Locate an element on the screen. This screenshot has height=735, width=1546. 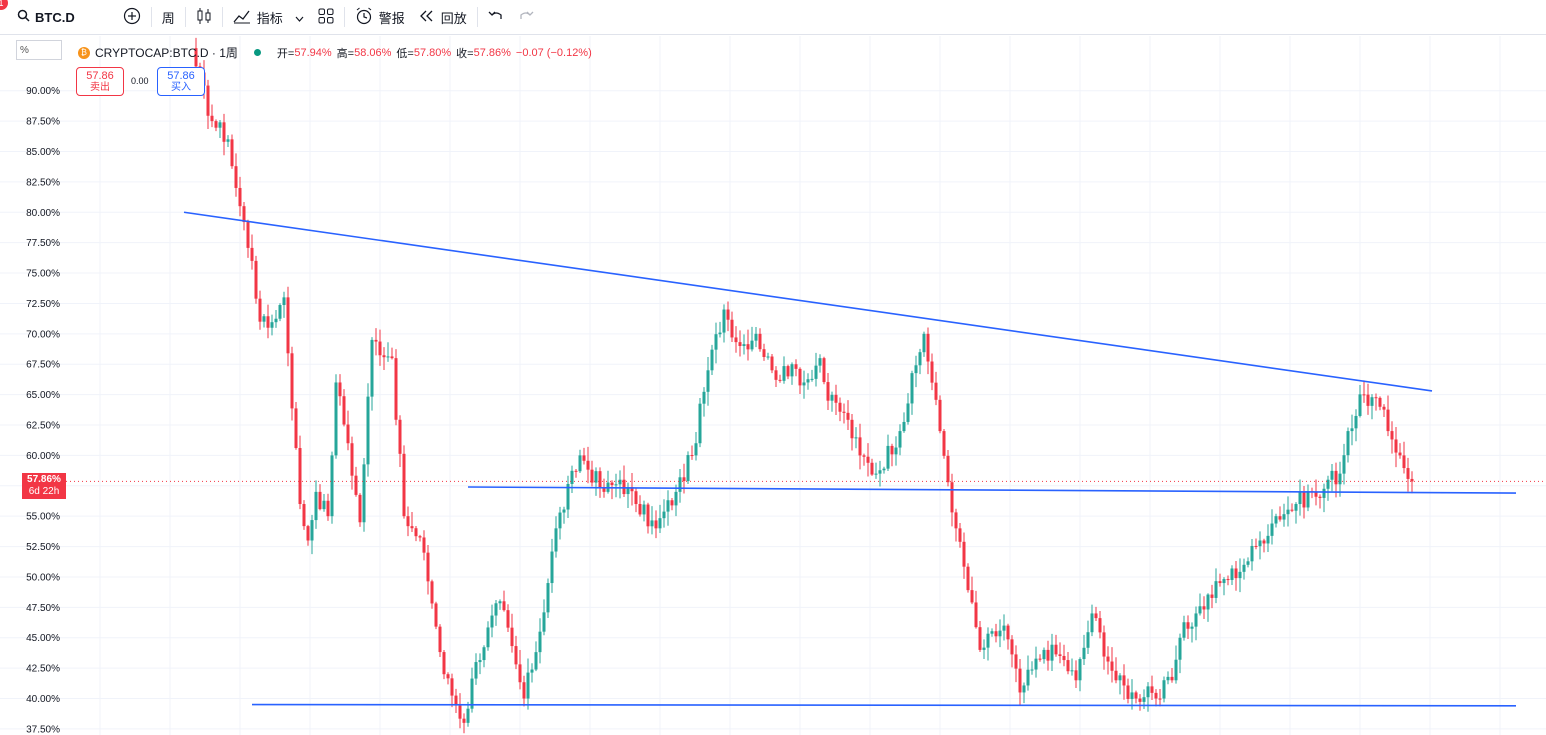
redo-button is located at coordinates (526, 17).